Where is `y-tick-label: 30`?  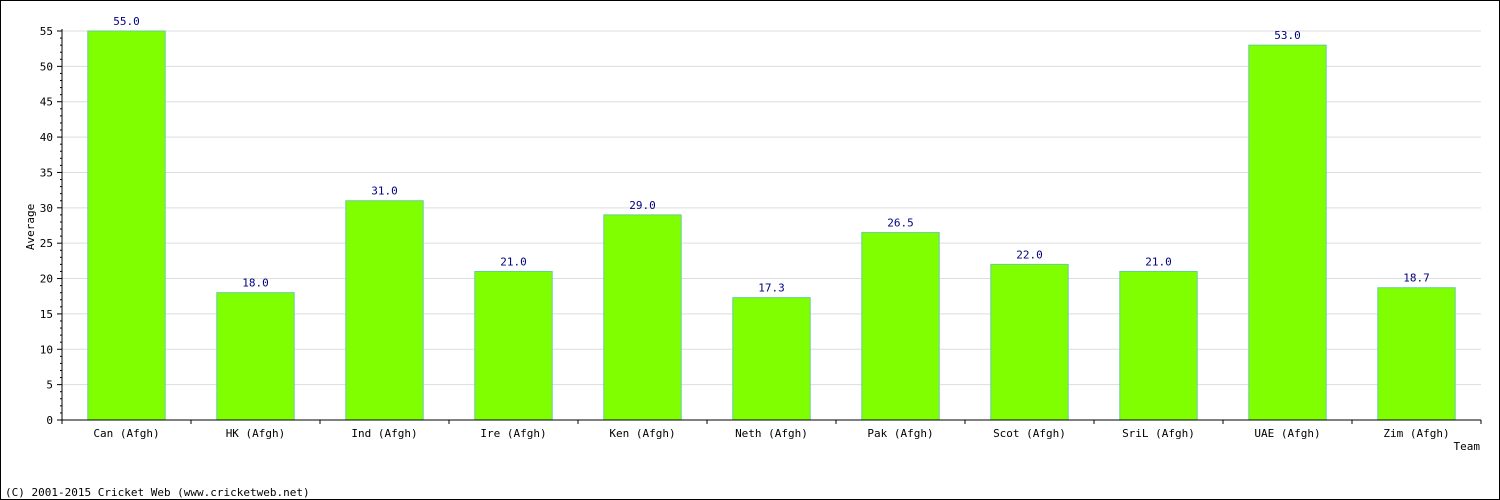 y-tick-label: 30 is located at coordinates (46, 208).